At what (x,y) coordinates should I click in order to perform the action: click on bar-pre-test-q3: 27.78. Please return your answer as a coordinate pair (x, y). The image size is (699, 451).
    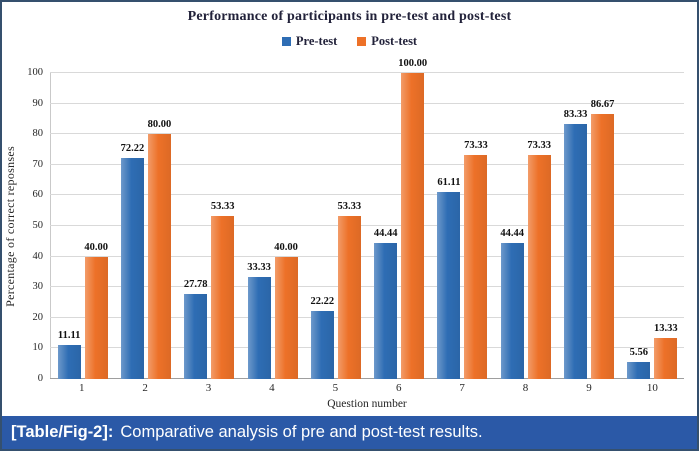
    Looking at the image, I should click on (196, 329).